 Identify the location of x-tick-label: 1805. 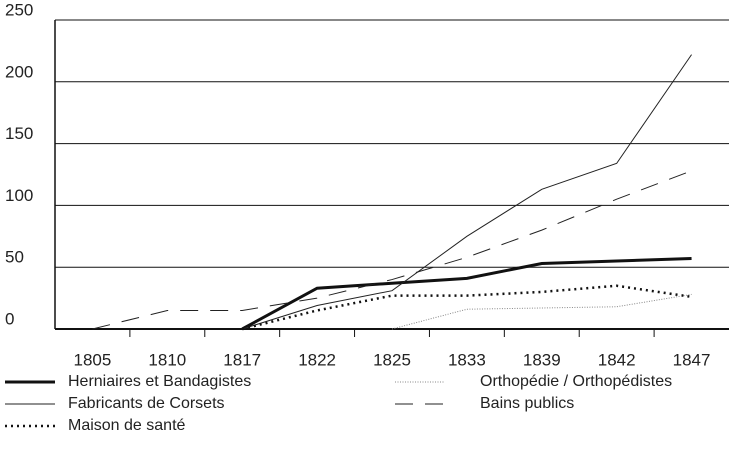
(93, 359).